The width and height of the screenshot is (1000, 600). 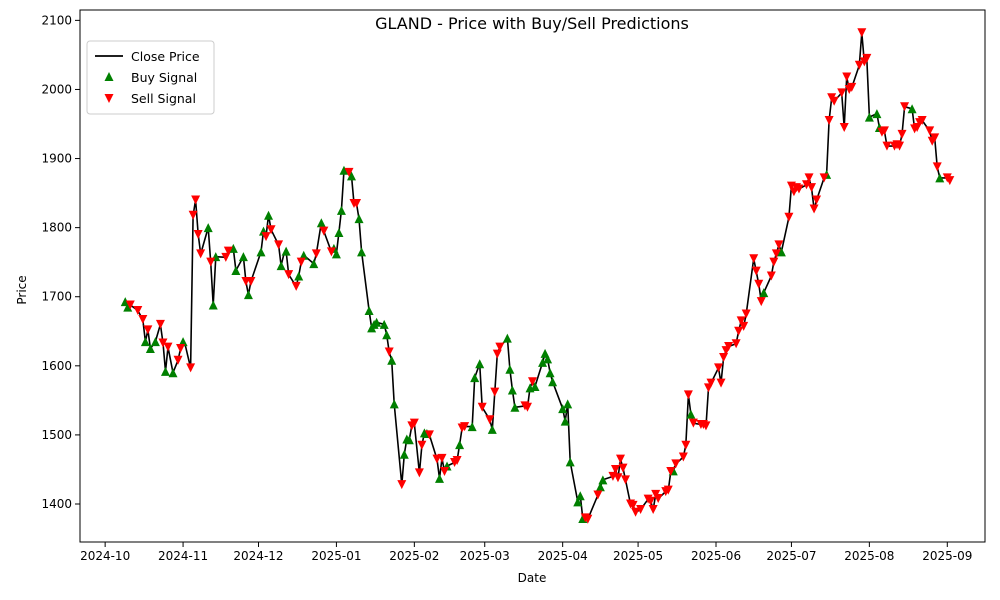 What do you see at coordinates (56, 228) in the screenshot?
I see `y-tick-label: 1800` at bounding box center [56, 228].